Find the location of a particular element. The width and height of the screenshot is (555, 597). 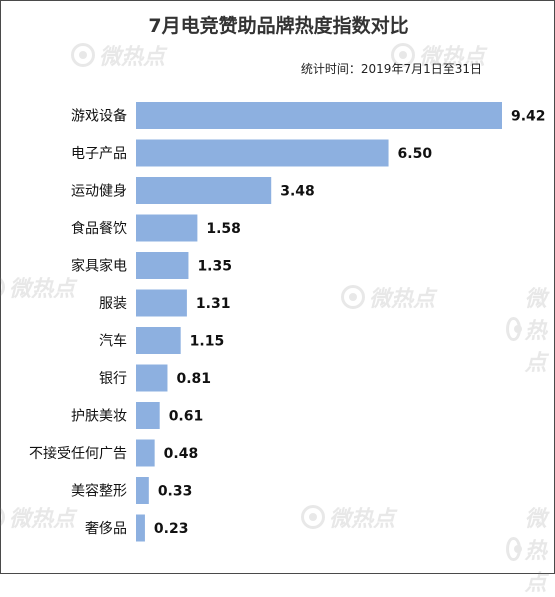

value-label: 0.61 is located at coordinates (186, 417).